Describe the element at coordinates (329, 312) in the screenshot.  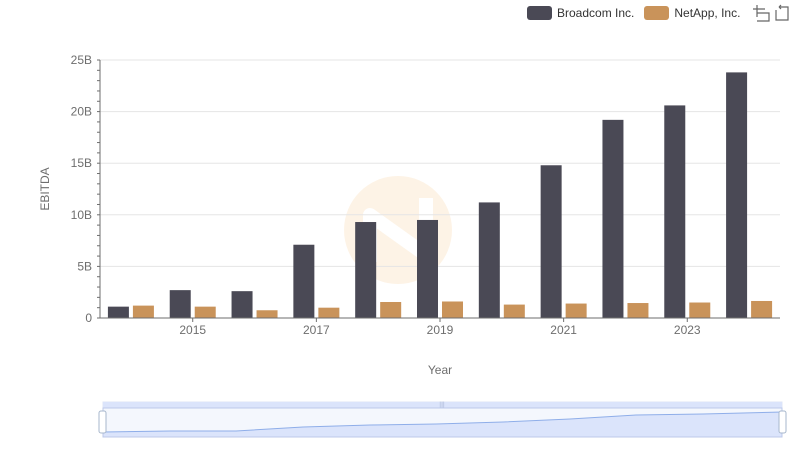
I see `bar-netapp-2017` at that location.